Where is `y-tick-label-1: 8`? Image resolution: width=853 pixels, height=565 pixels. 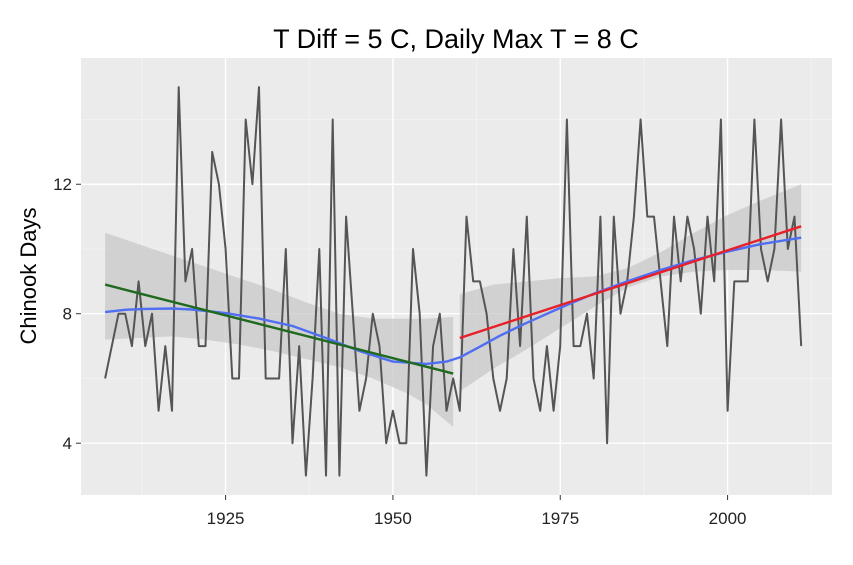 y-tick-label-1: 8 is located at coordinates (67, 314).